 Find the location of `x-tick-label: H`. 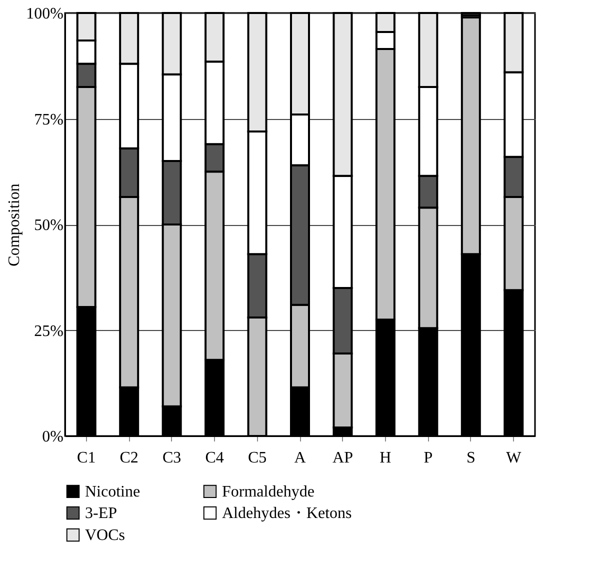

x-tick-label: H is located at coordinates (386, 458).